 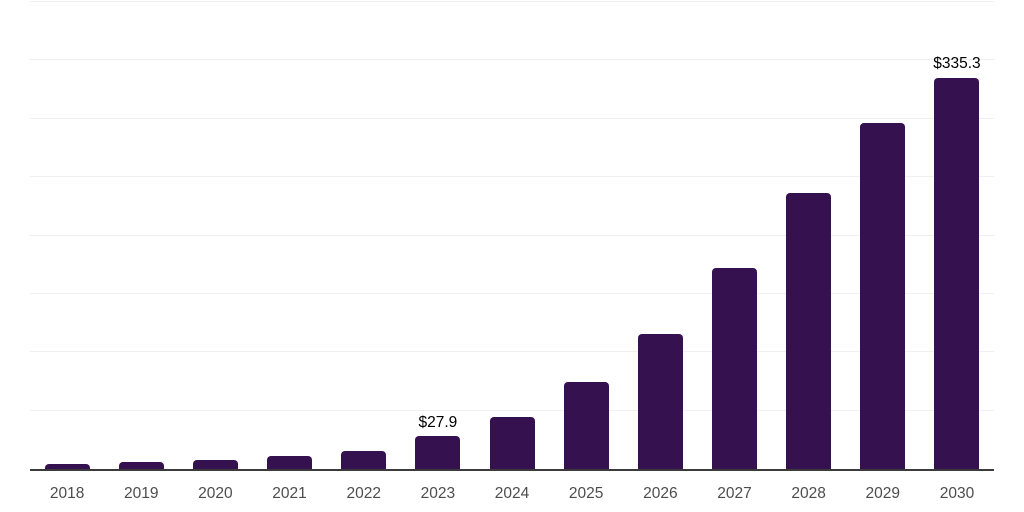 I want to click on bar-2027, so click(x=734, y=368).